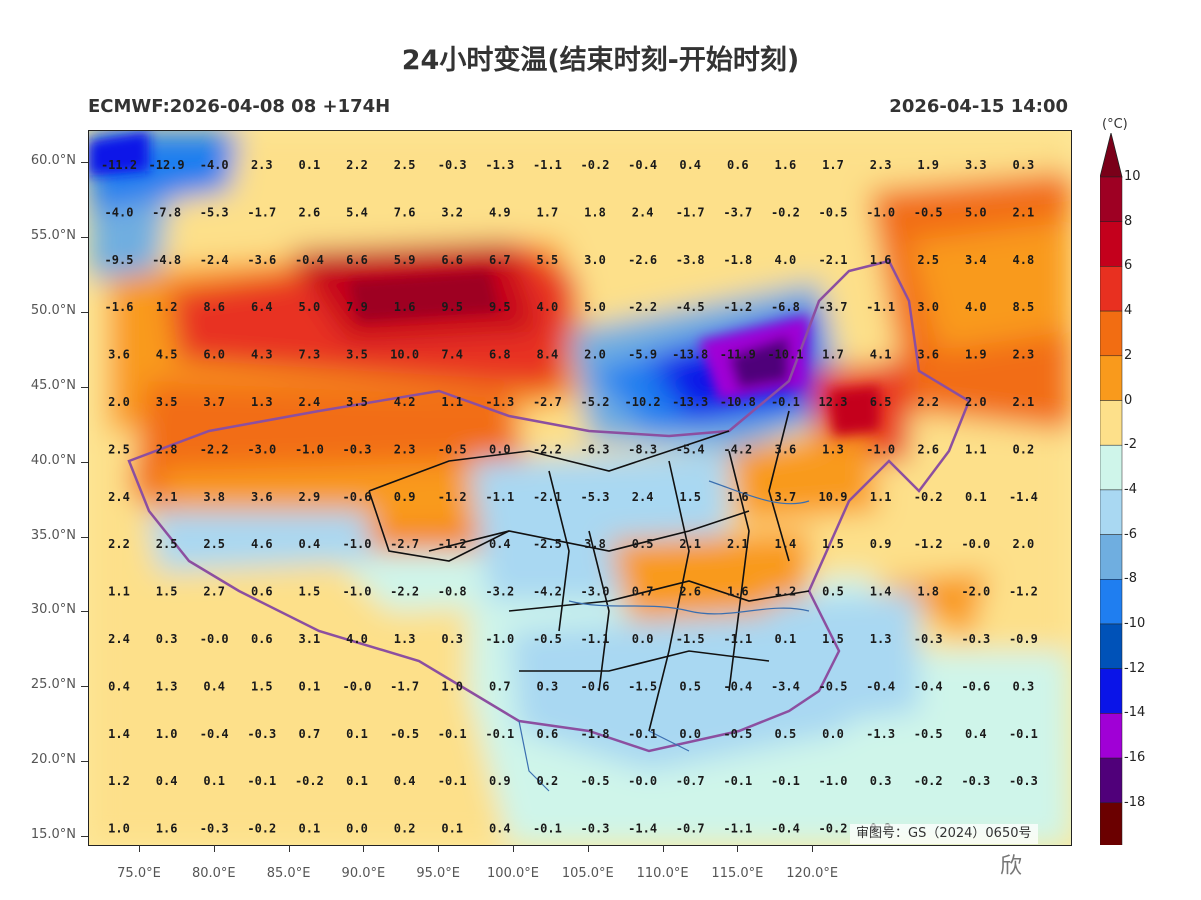  Describe the element at coordinates (357, 307) in the screenshot. I see `grid-value: 7.9` at that location.